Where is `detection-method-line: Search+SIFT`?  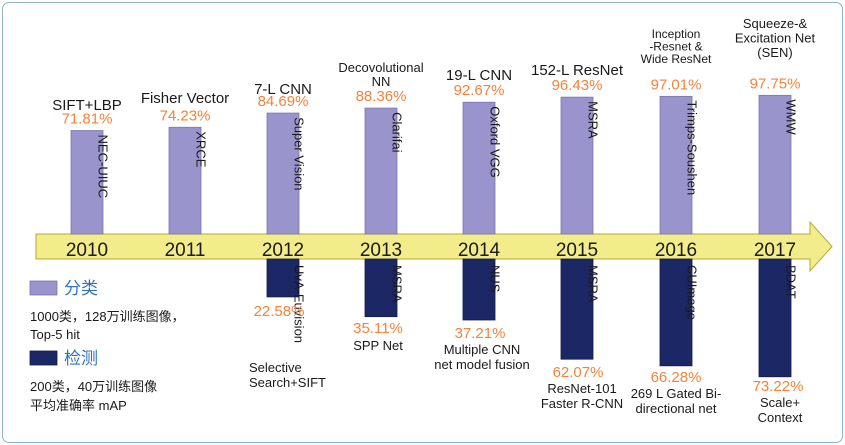 detection-method-line: Search+SIFT is located at coordinates (287, 382).